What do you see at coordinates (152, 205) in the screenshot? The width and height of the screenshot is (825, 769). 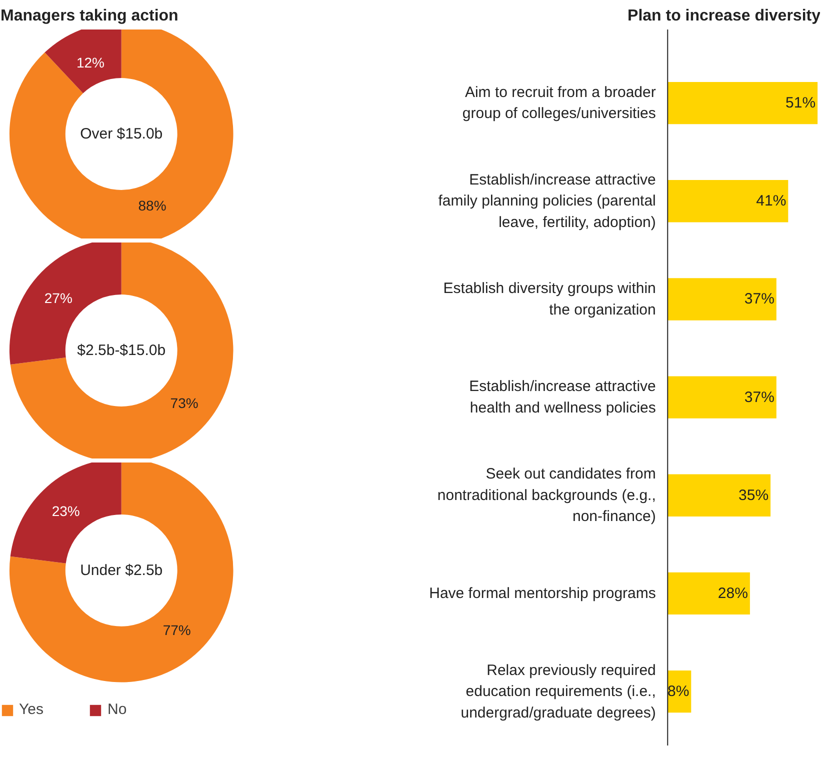 I see `data-label: 88%` at bounding box center [152, 205].